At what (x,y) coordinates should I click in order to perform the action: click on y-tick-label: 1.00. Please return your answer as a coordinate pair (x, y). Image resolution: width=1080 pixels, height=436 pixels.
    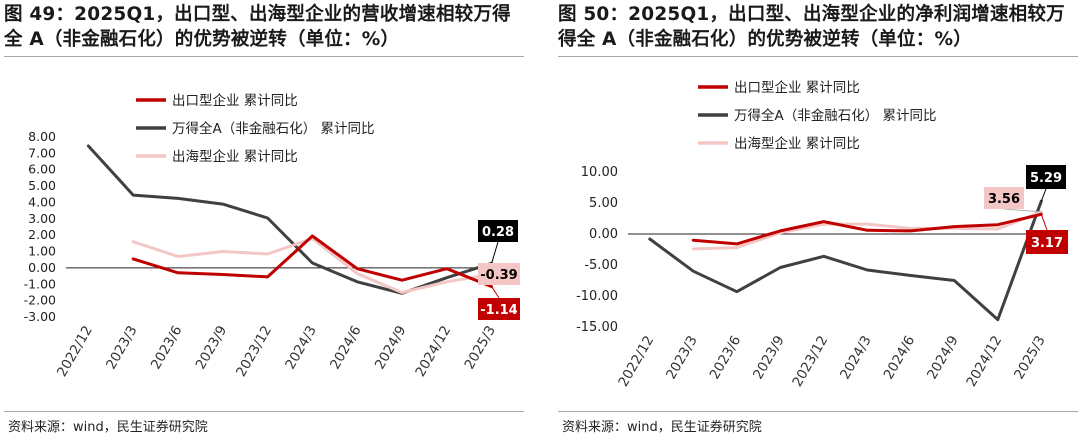
    Looking at the image, I should click on (42, 251).